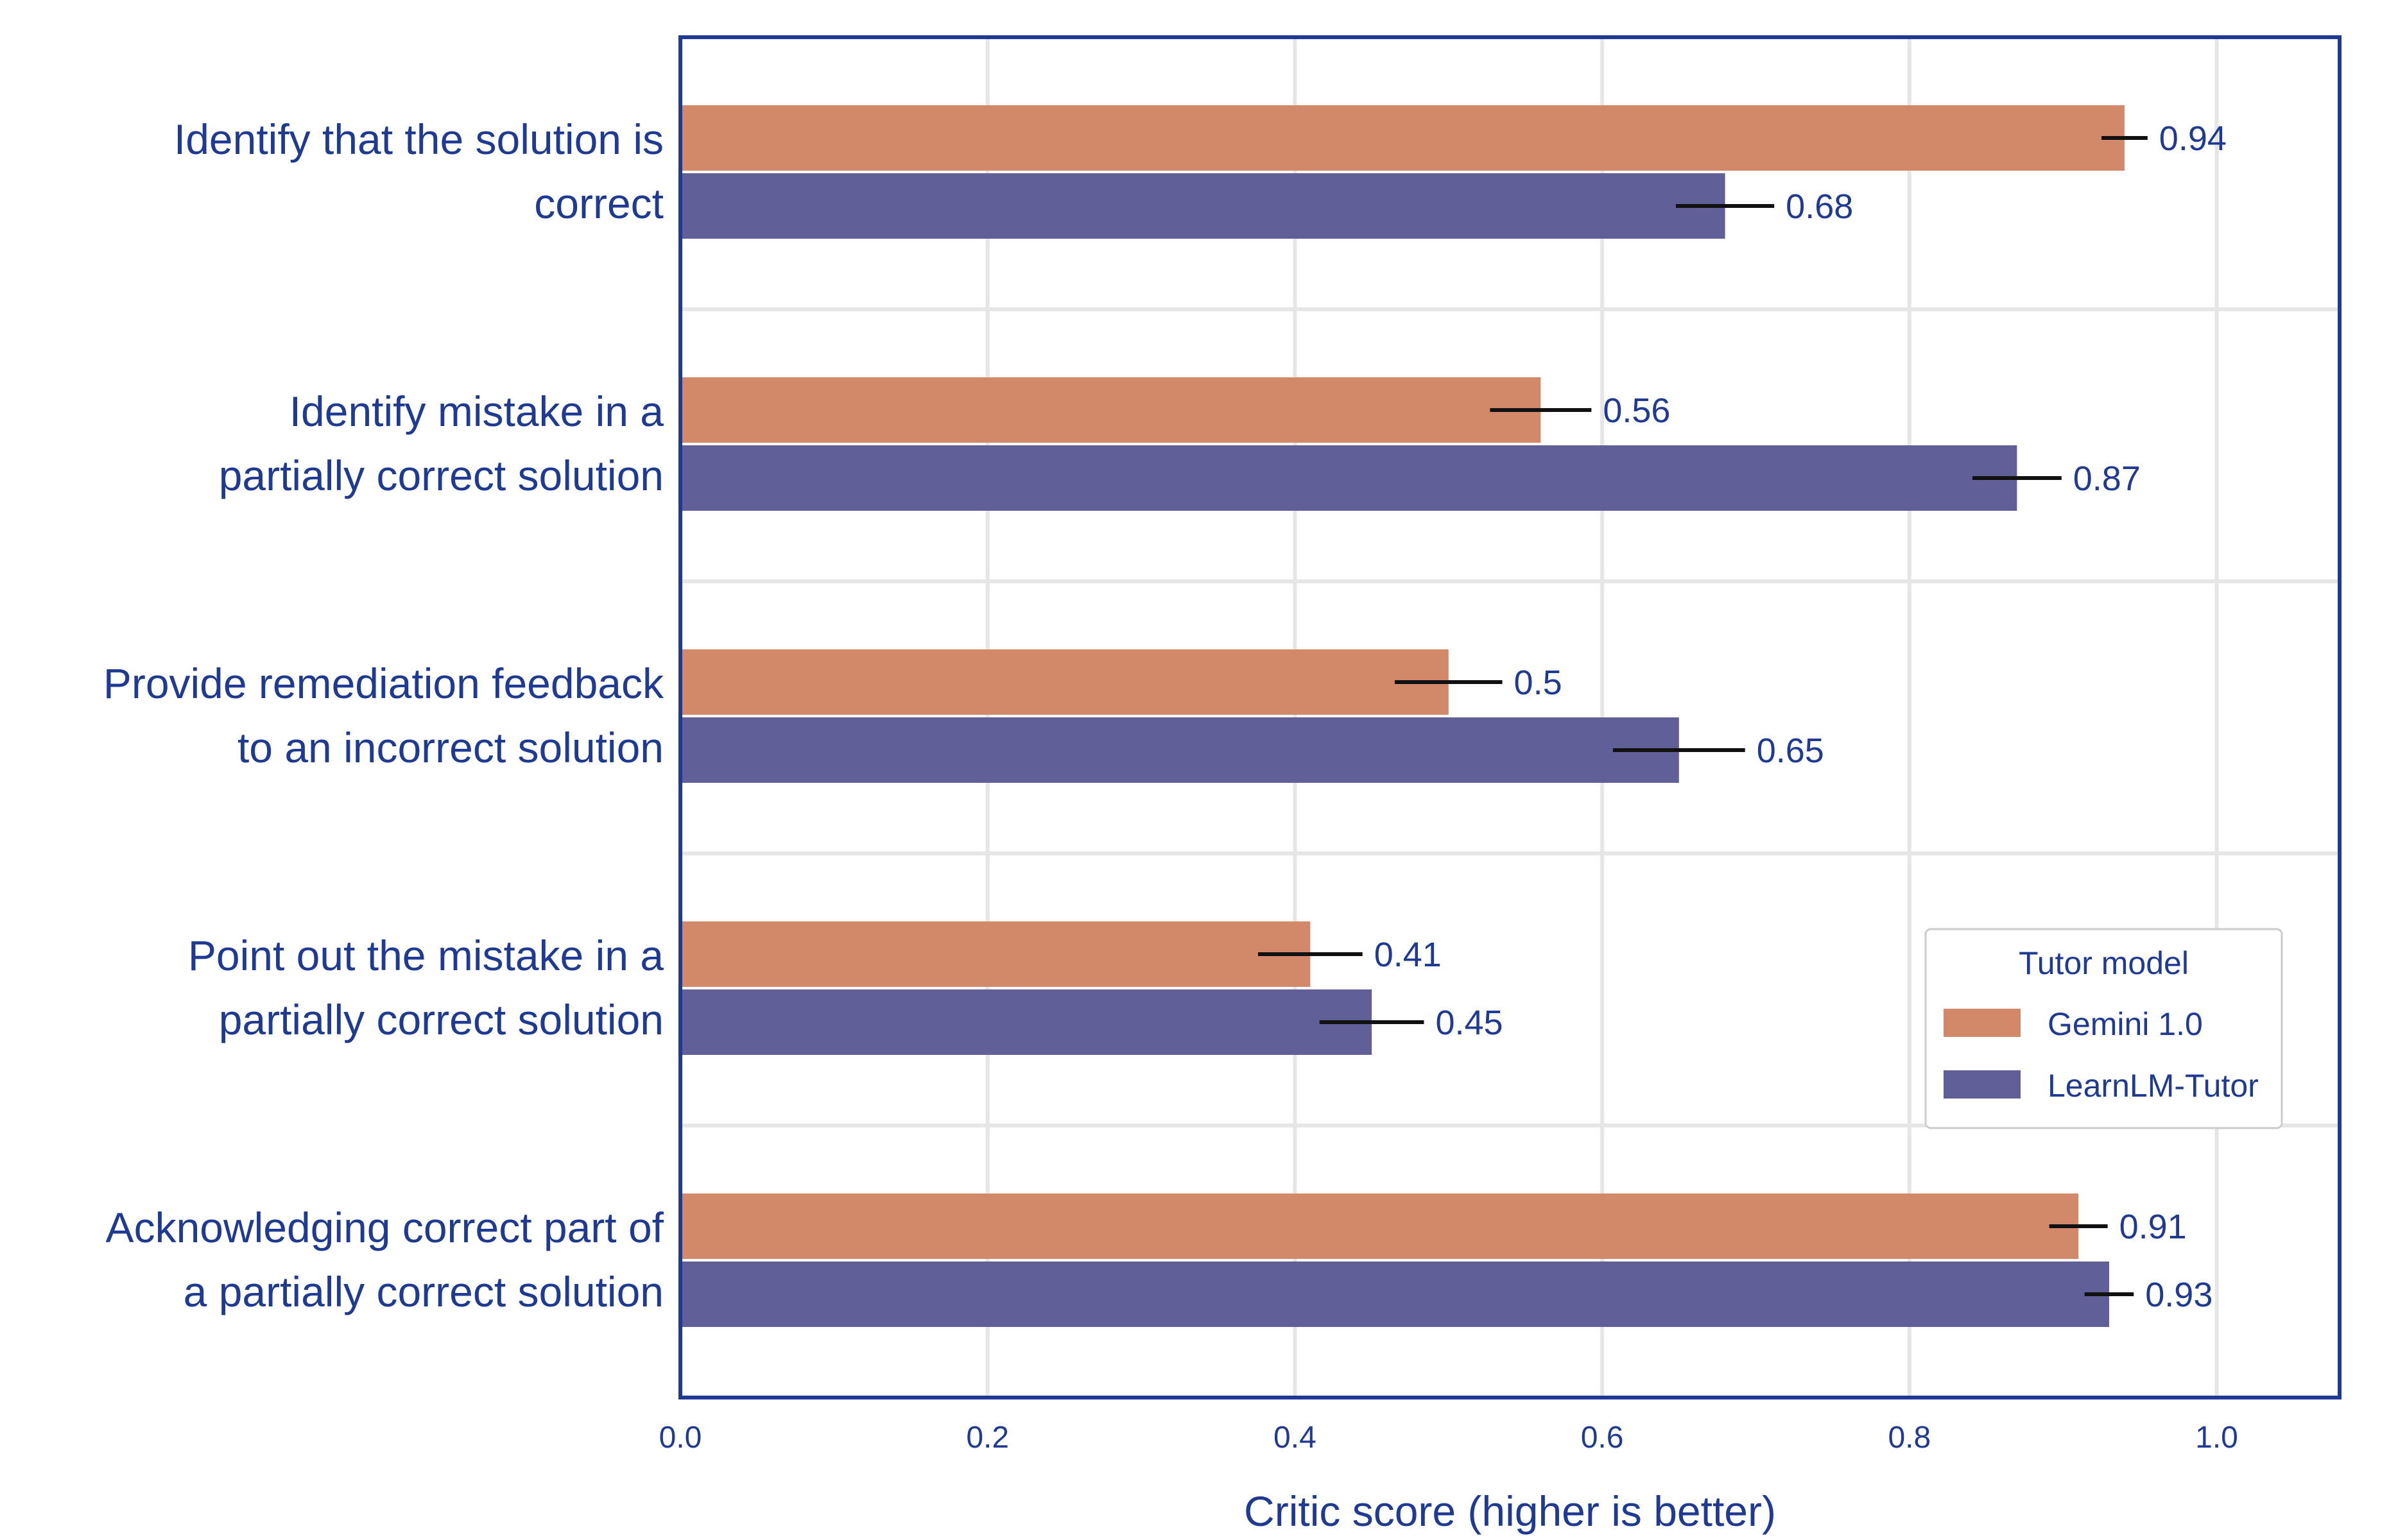  I want to click on value-label: 0.87, so click(2107, 479).